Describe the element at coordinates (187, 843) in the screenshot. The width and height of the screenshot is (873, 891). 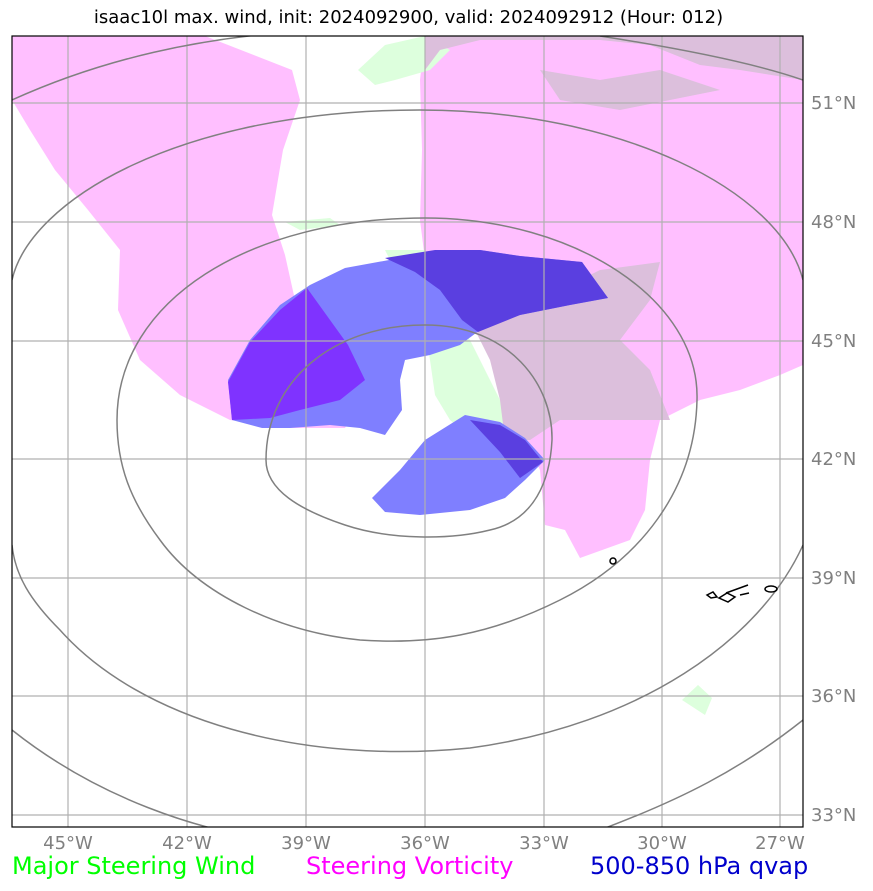
I see `lon-tick-label: 42°W` at that location.